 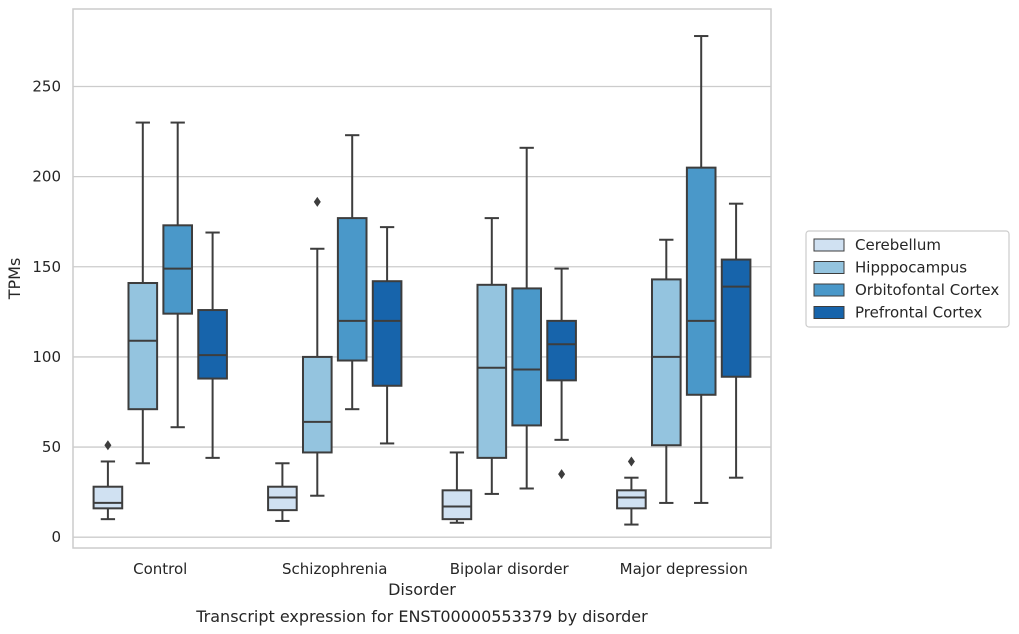 What do you see at coordinates (46, 177) in the screenshot?
I see `y-tick-label: 200` at bounding box center [46, 177].